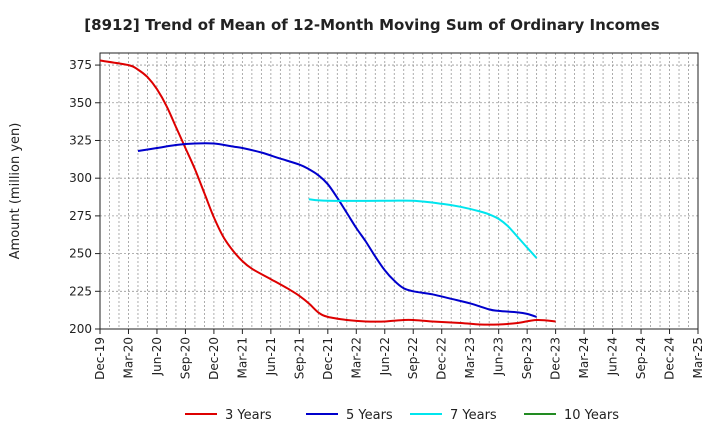 Image resolution: width=720 pixels, height=440 pixels. Describe the element at coordinates (185, 358) in the screenshot. I see `x-tick-label: Sep-20` at that location.